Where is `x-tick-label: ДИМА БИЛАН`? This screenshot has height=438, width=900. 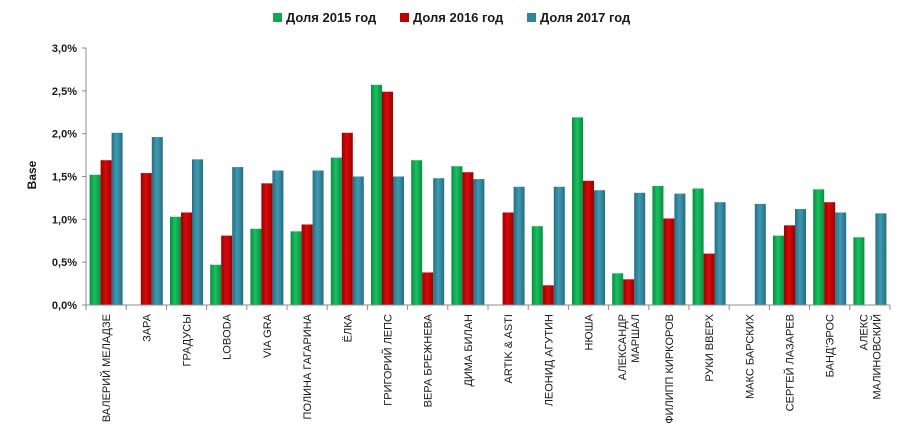 x-tick-label: ДИМА БИЛАН is located at coordinates (469, 350).